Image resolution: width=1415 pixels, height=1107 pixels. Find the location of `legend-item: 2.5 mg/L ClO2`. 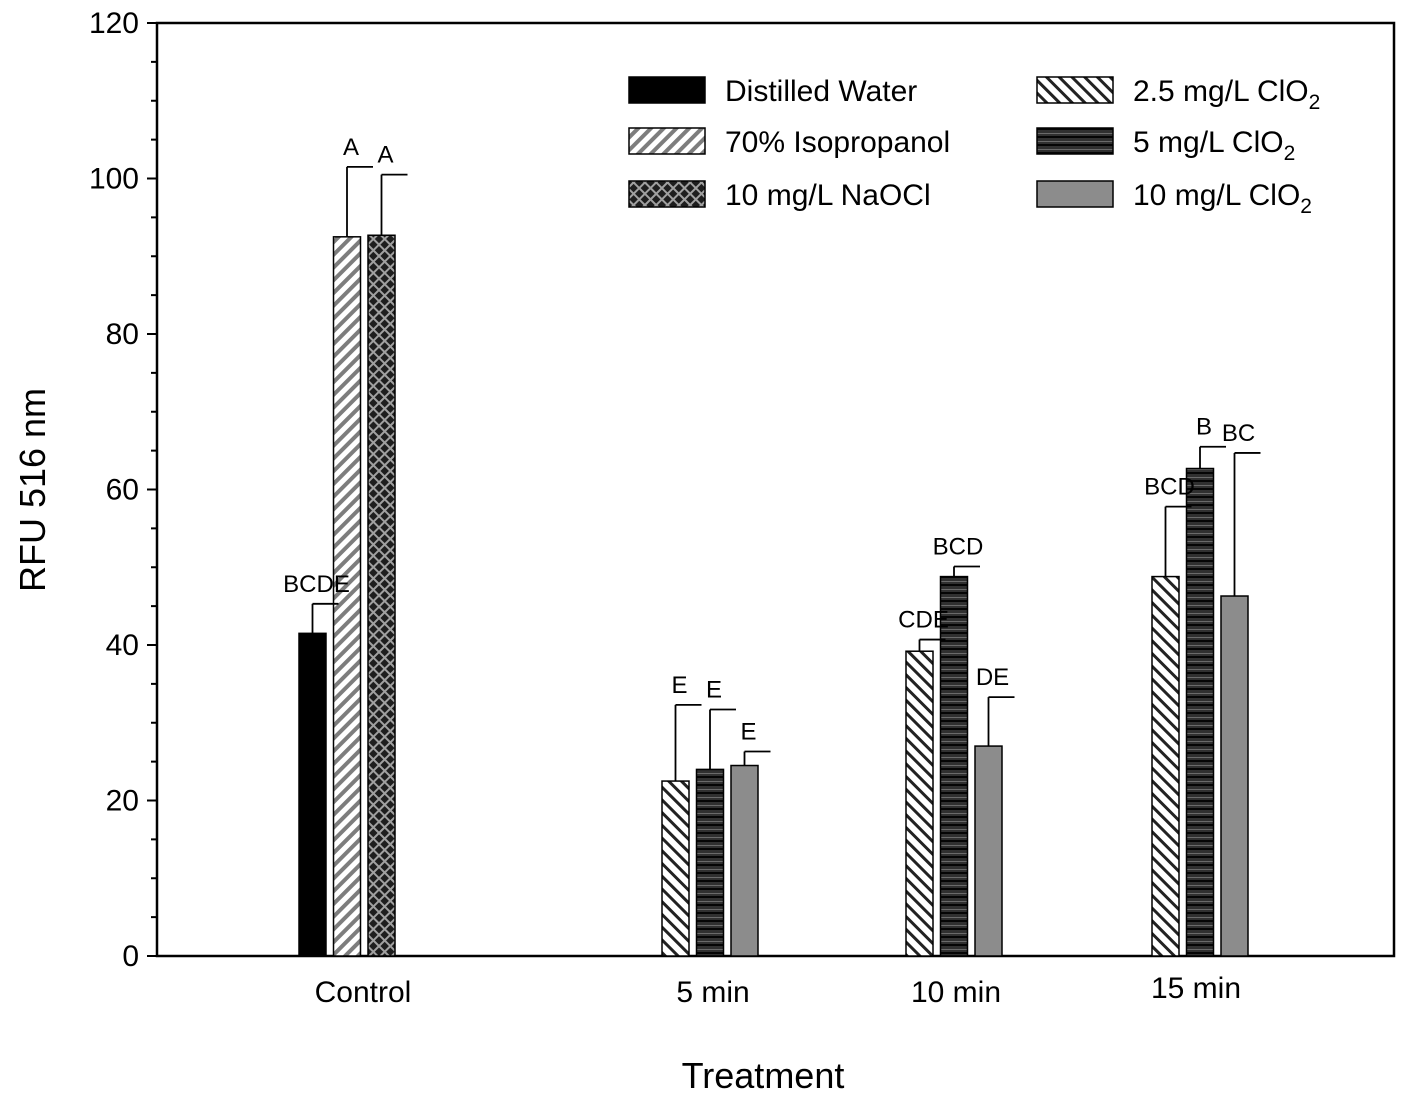

legend-item: 2.5 mg/L ClO2 is located at coordinates (1178, 94).